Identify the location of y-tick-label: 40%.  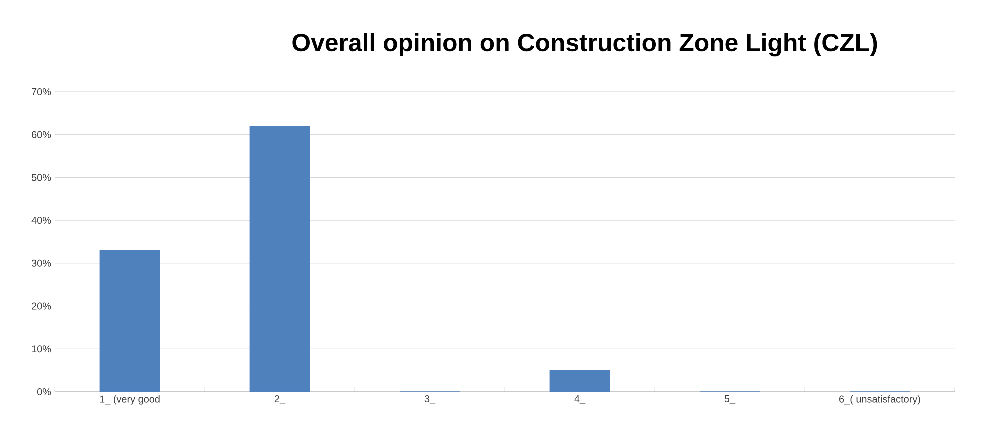
(42, 220).